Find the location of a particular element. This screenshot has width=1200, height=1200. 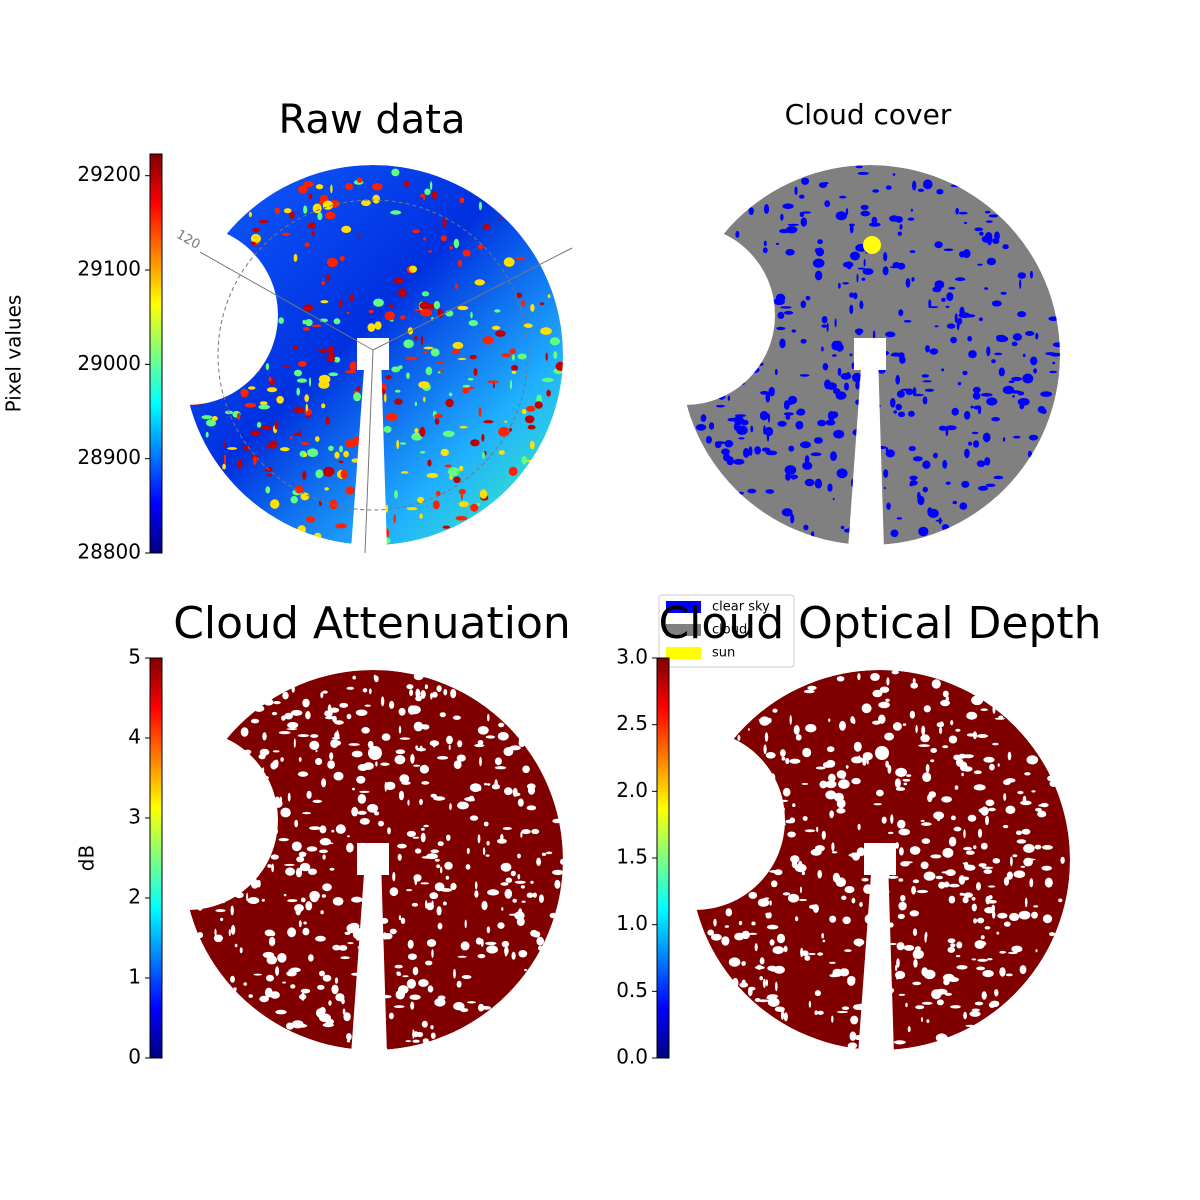

colorbar-tick-label: 2.0 is located at coordinates (632, 790).